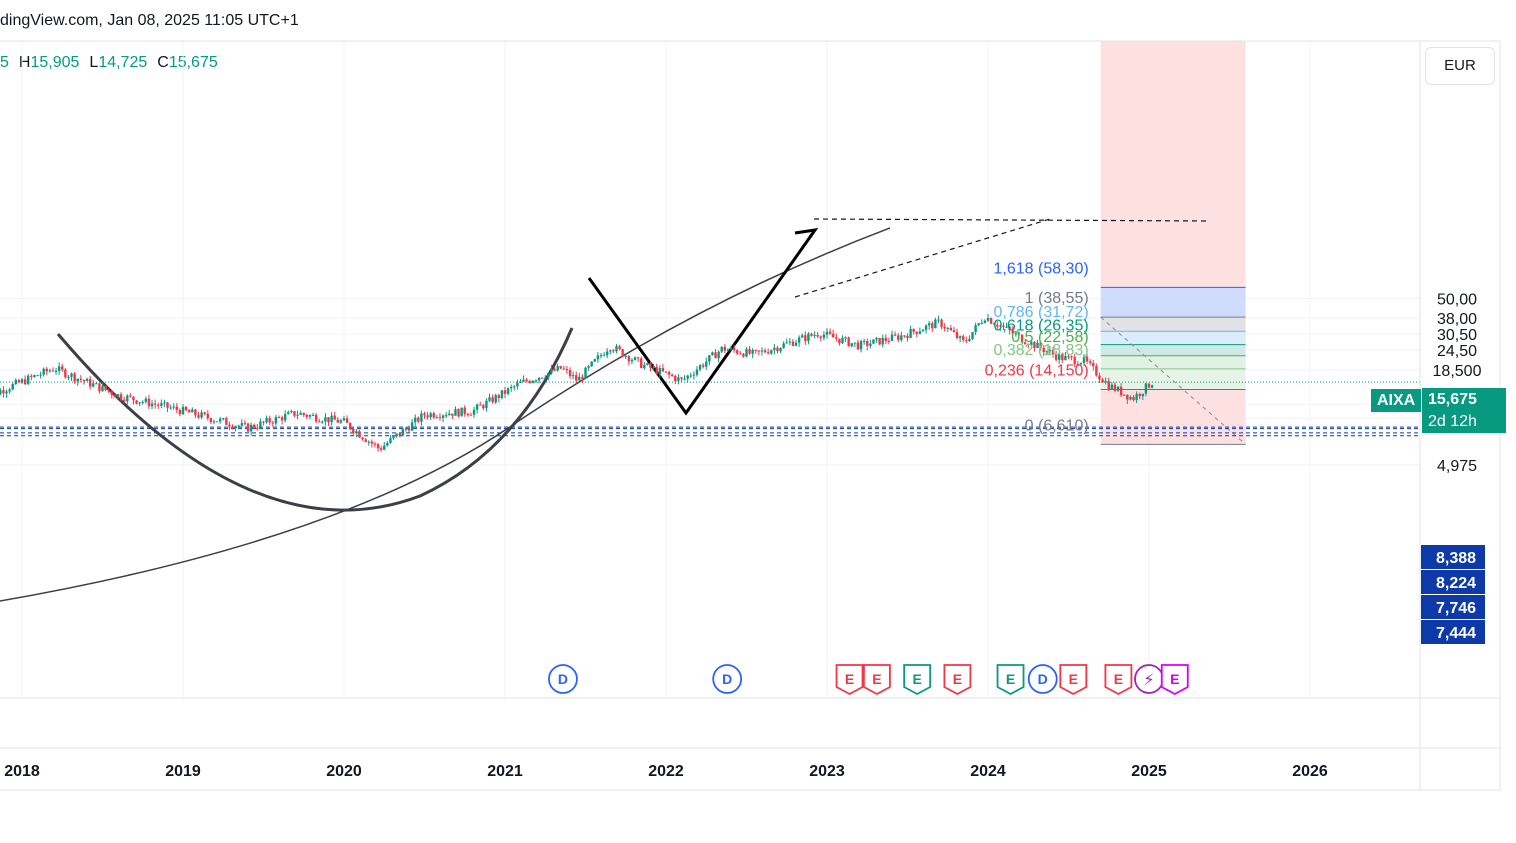 Image resolution: width=1516 pixels, height=843 pixels. What do you see at coordinates (988, 771) in the screenshot?
I see `x-tick-label: 2024` at bounding box center [988, 771].